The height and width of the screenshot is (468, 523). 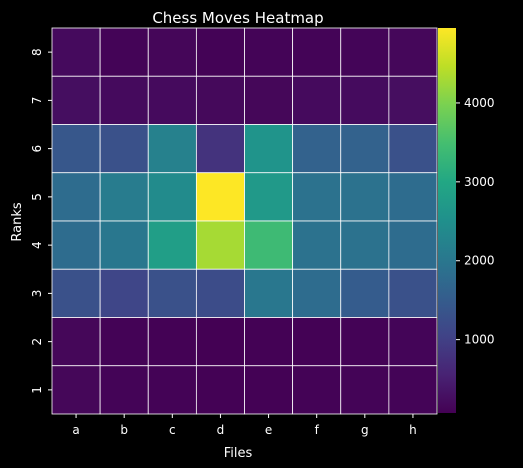 What do you see at coordinates (237, 18) in the screenshot?
I see `chart-title: Chess Moves Heatmap` at bounding box center [237, 18].